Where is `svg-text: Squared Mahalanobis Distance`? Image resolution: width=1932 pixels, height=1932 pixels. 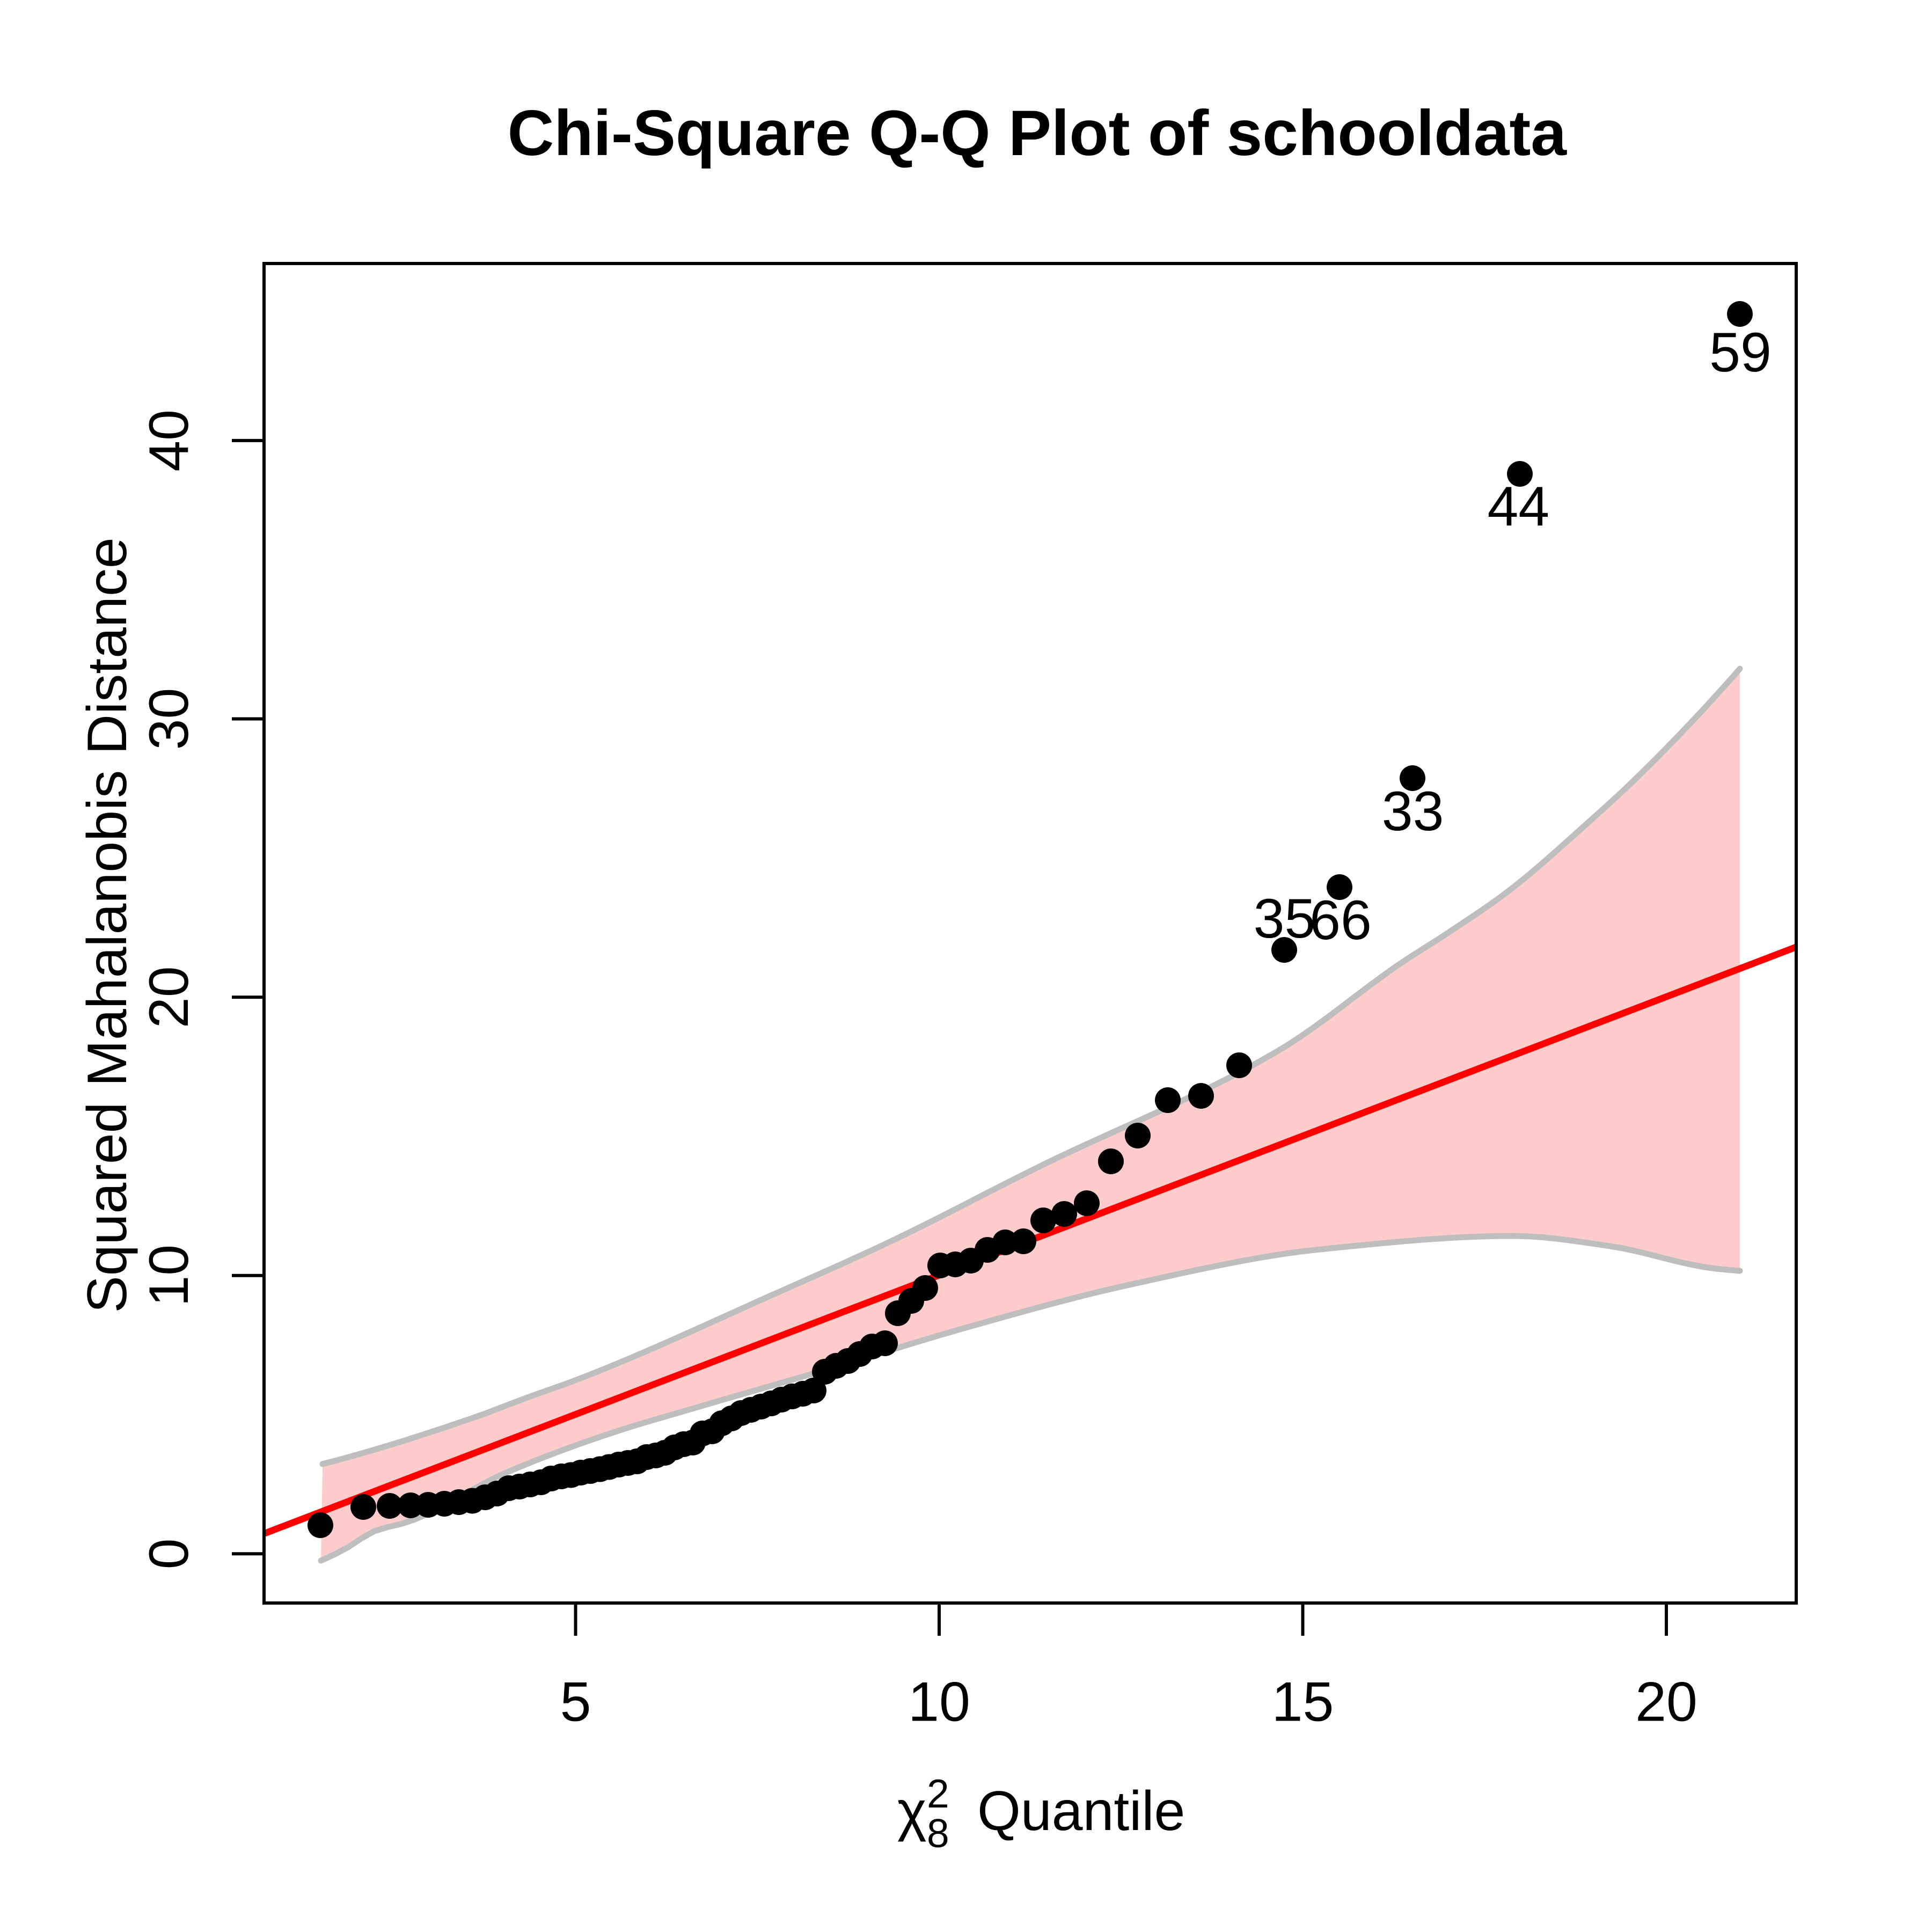
svg-text: Squared Mahalanobis Distance is located at coordinates (107, 925).